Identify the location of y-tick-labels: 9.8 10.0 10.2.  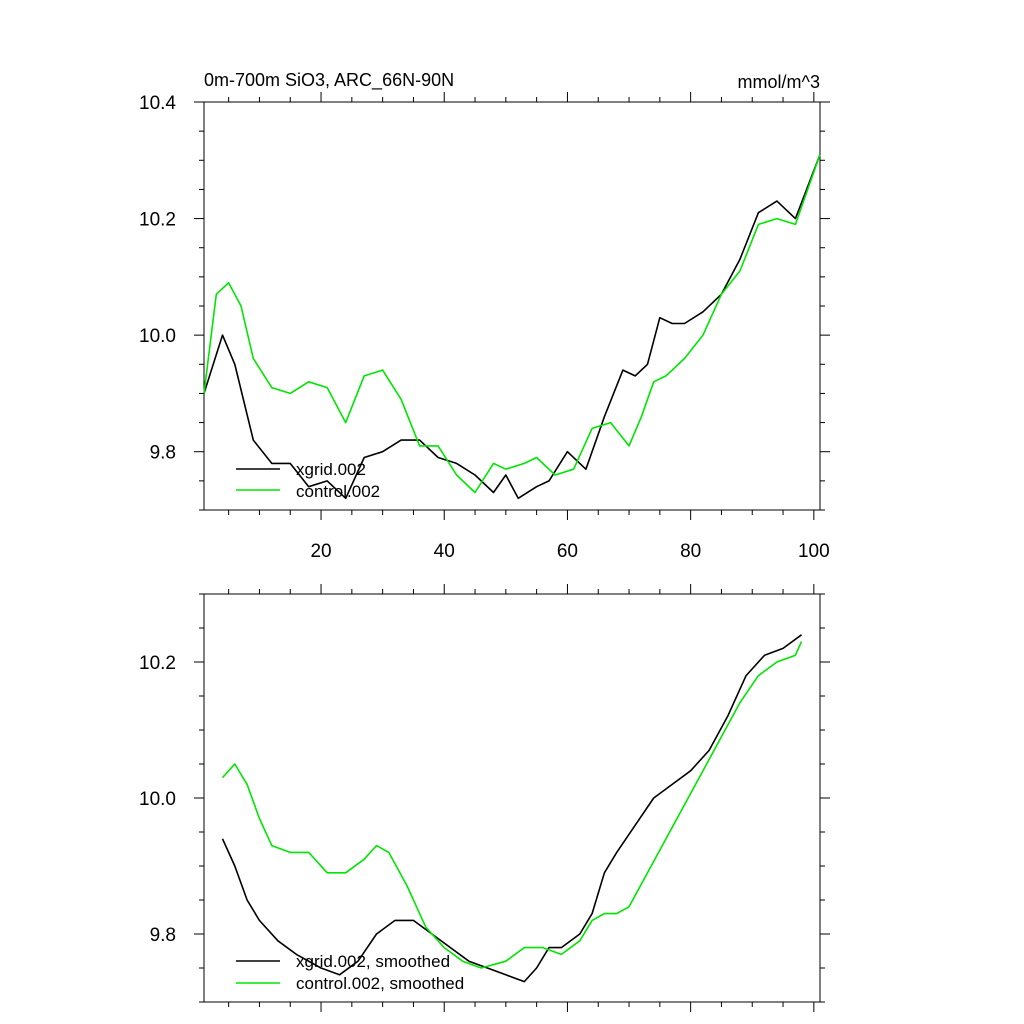
(157, 799).